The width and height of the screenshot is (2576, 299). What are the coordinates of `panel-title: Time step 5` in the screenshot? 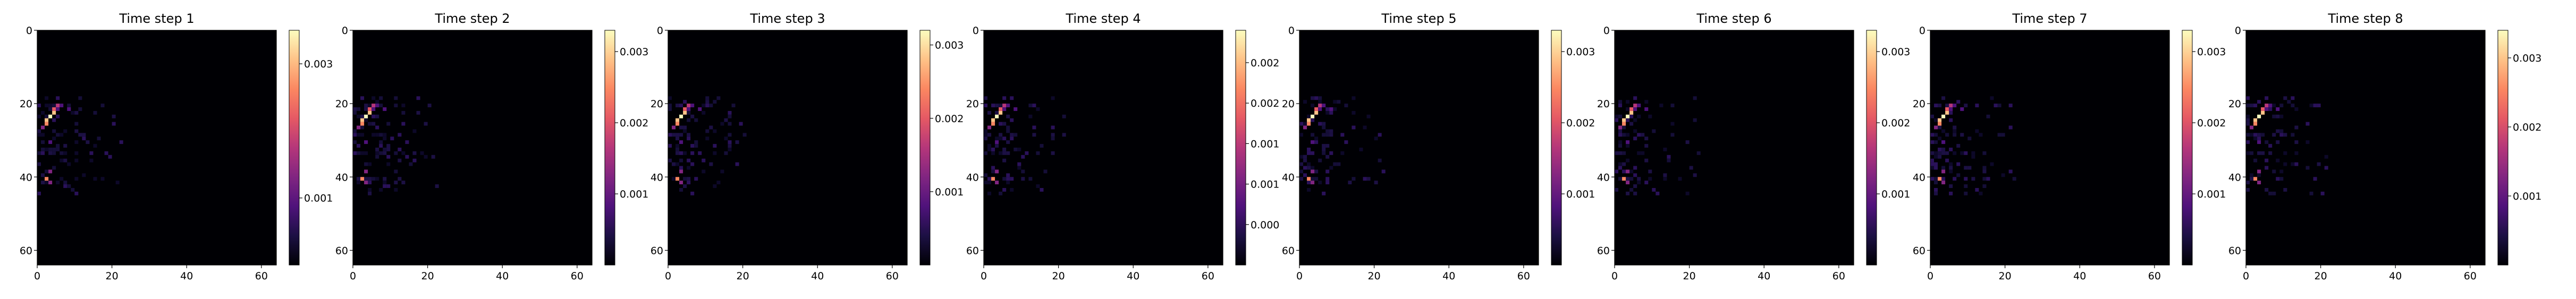 It's located at (1418, 19).